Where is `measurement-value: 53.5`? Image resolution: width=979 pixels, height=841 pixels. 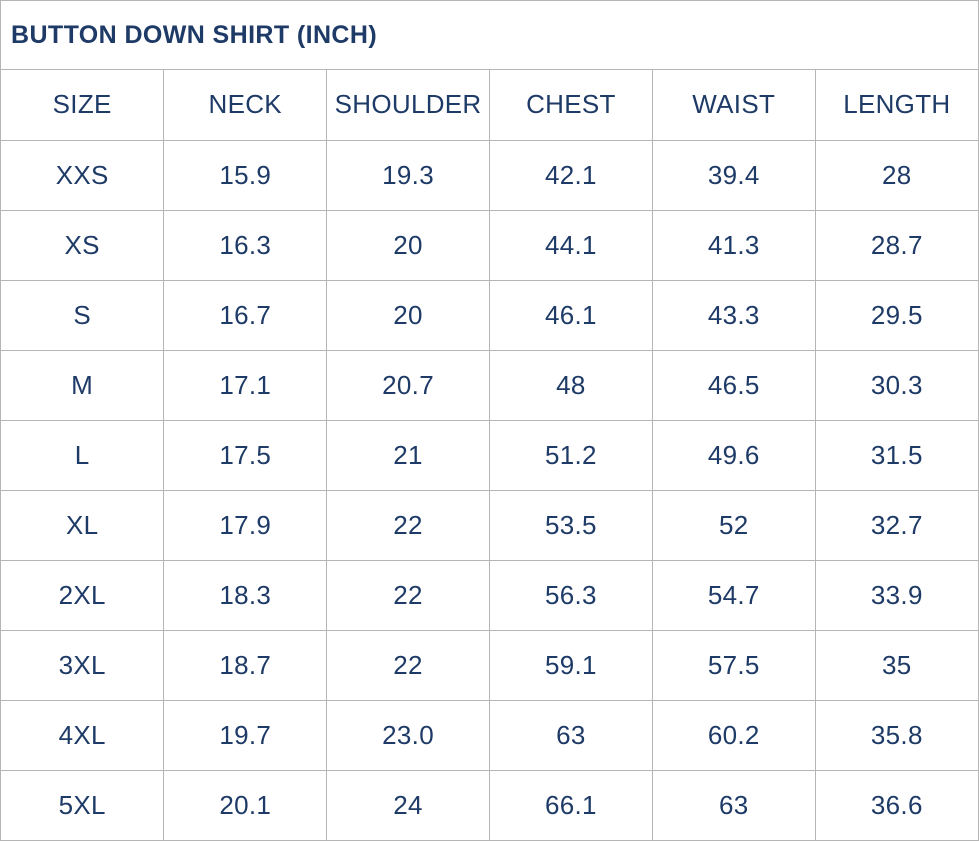 measurement-value: 53.5 is located at coordinates (570, 525).